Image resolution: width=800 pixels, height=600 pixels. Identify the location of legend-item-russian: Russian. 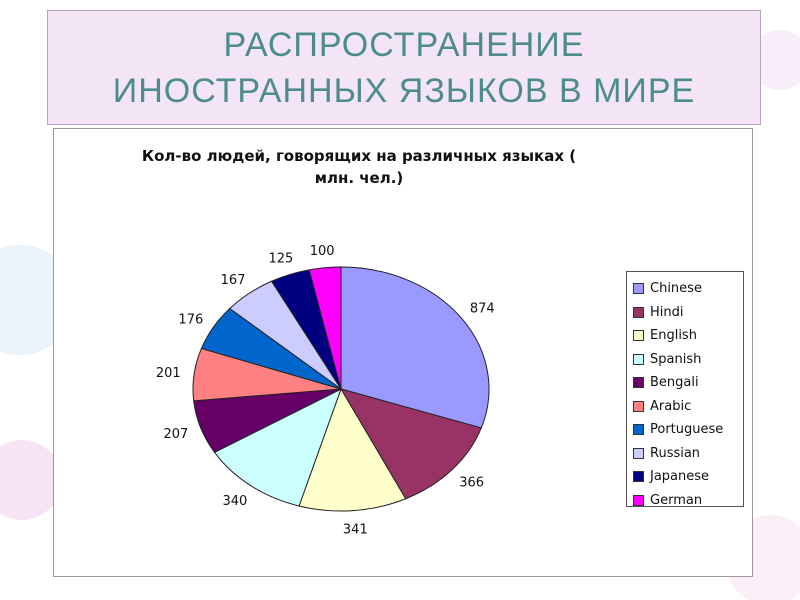
(688, 454).